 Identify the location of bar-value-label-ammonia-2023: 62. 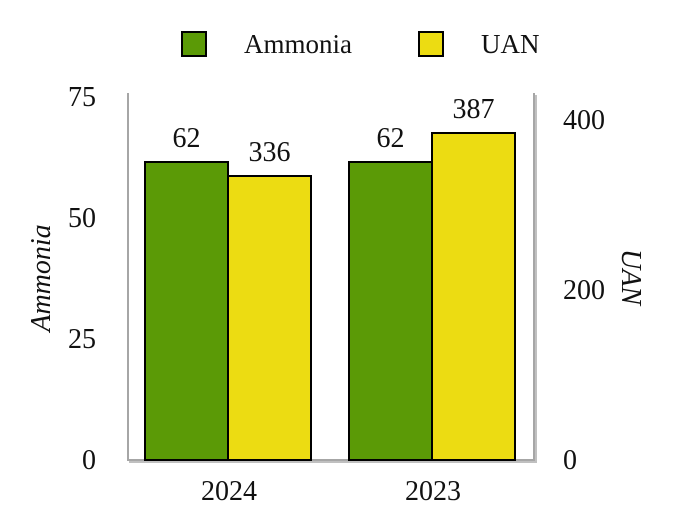
(390, 138).